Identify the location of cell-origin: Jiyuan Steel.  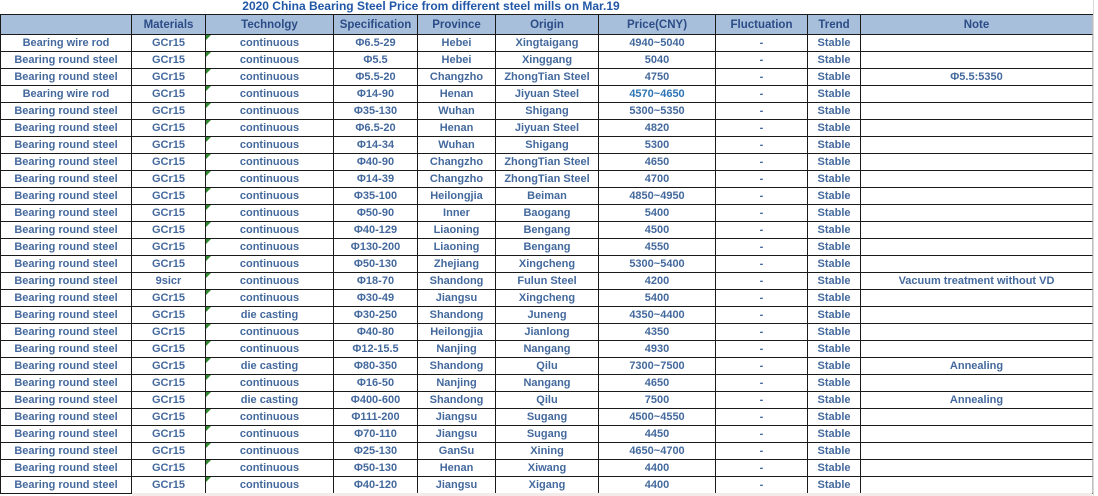
(547, 94).